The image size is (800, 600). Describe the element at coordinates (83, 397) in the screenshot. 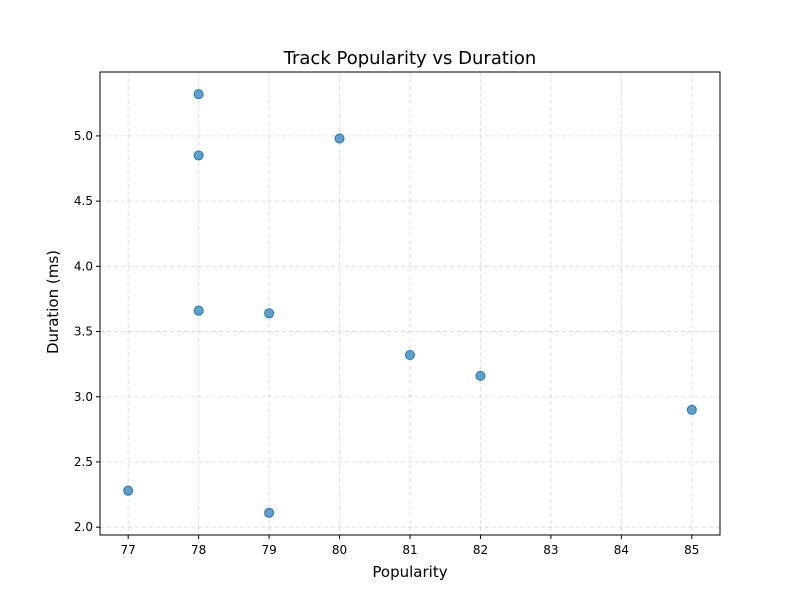

I see `y-tick-label: 3.0` at that location.